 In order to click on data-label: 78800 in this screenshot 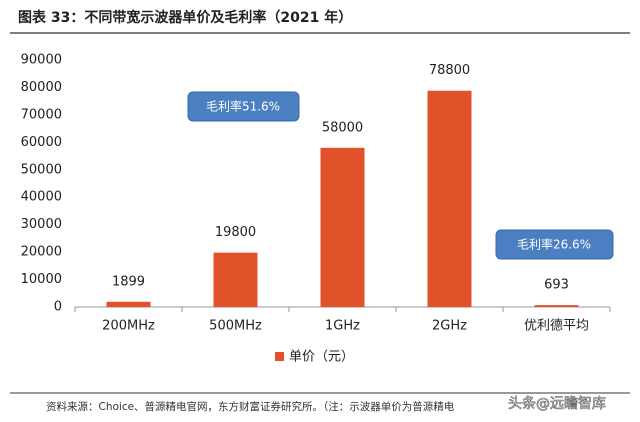, I will do `click(449, 70)`.